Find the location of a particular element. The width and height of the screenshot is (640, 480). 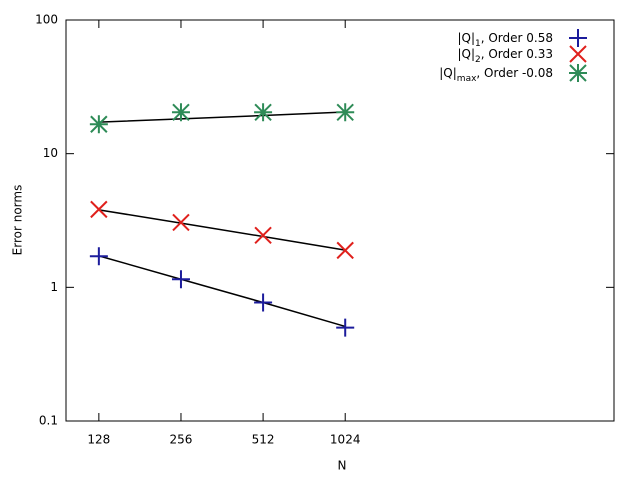

legend-label: |Q|2, Order 0.33 is located at coordinates (505, 56).